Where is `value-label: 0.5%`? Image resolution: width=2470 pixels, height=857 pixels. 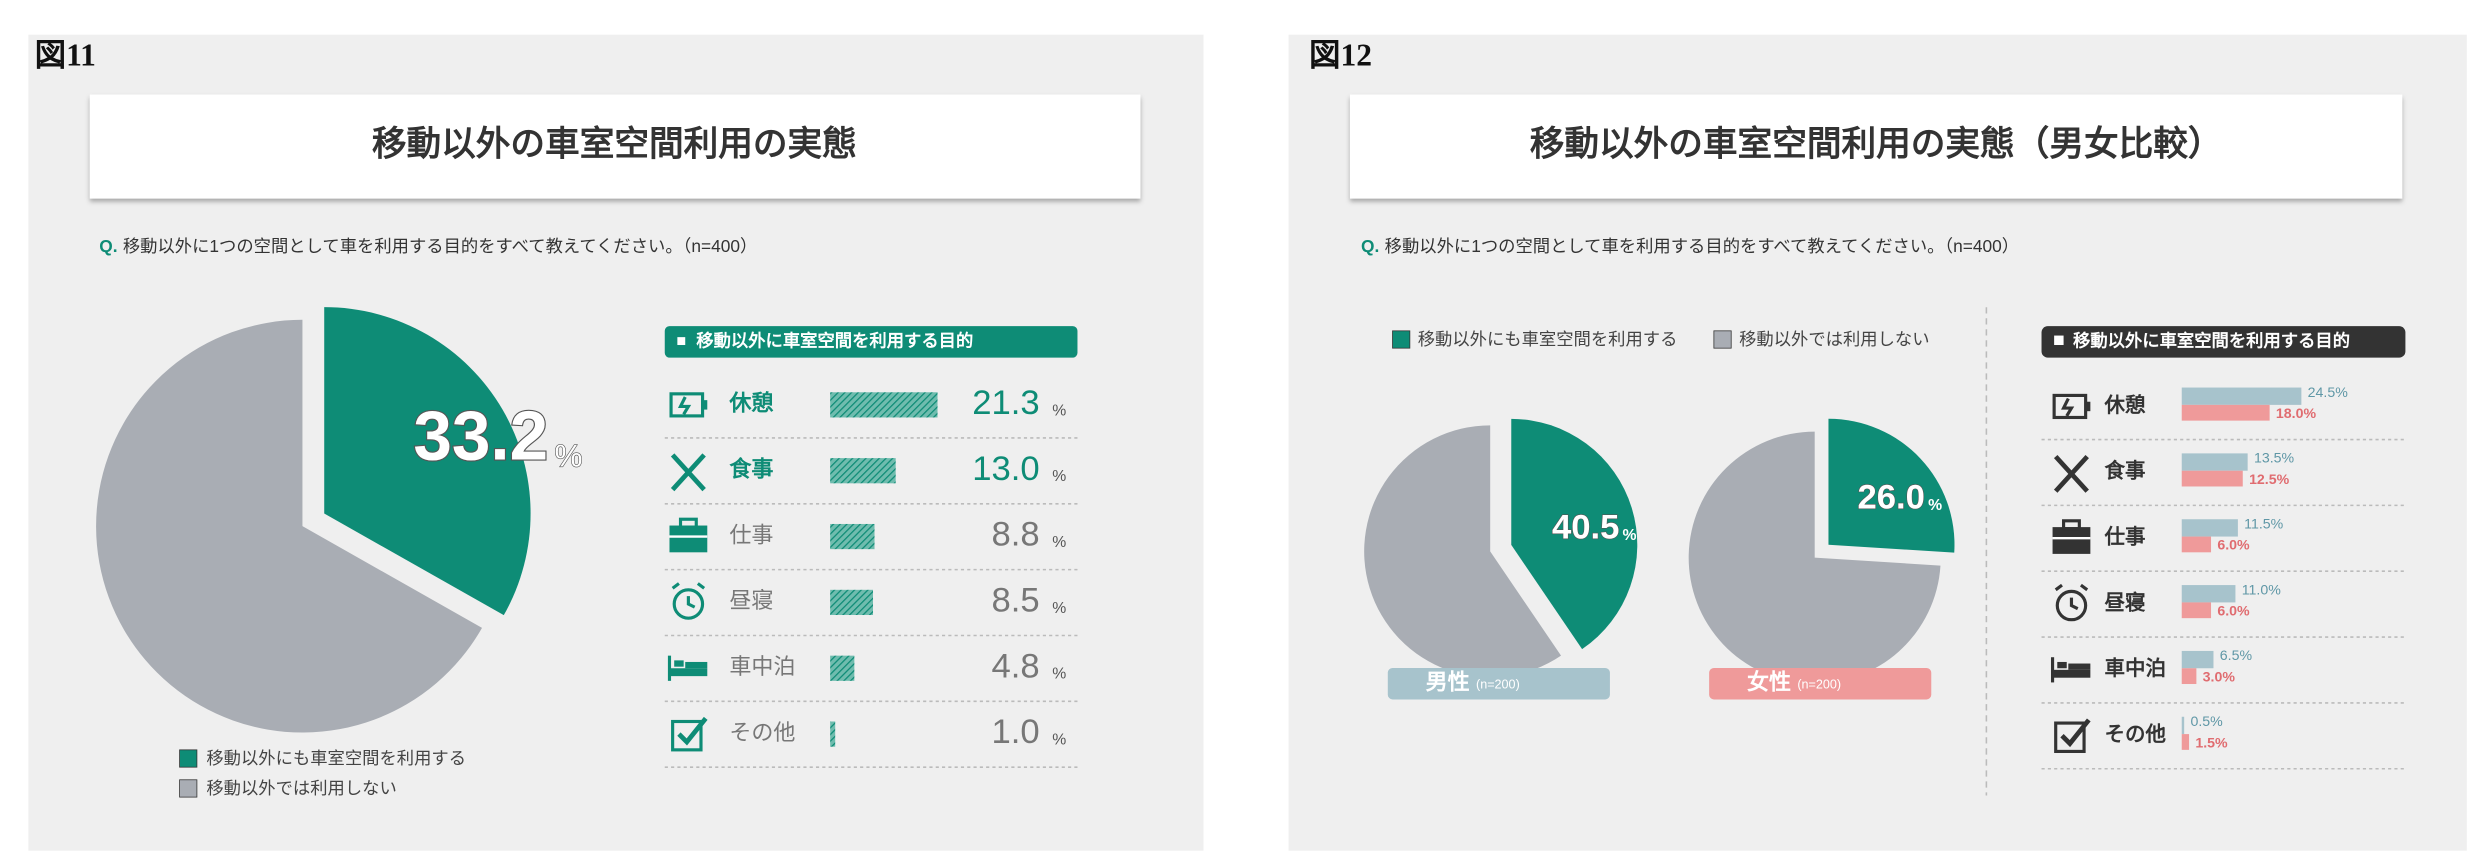 value-label: 0.5% is located at coordinates (2206, 722).